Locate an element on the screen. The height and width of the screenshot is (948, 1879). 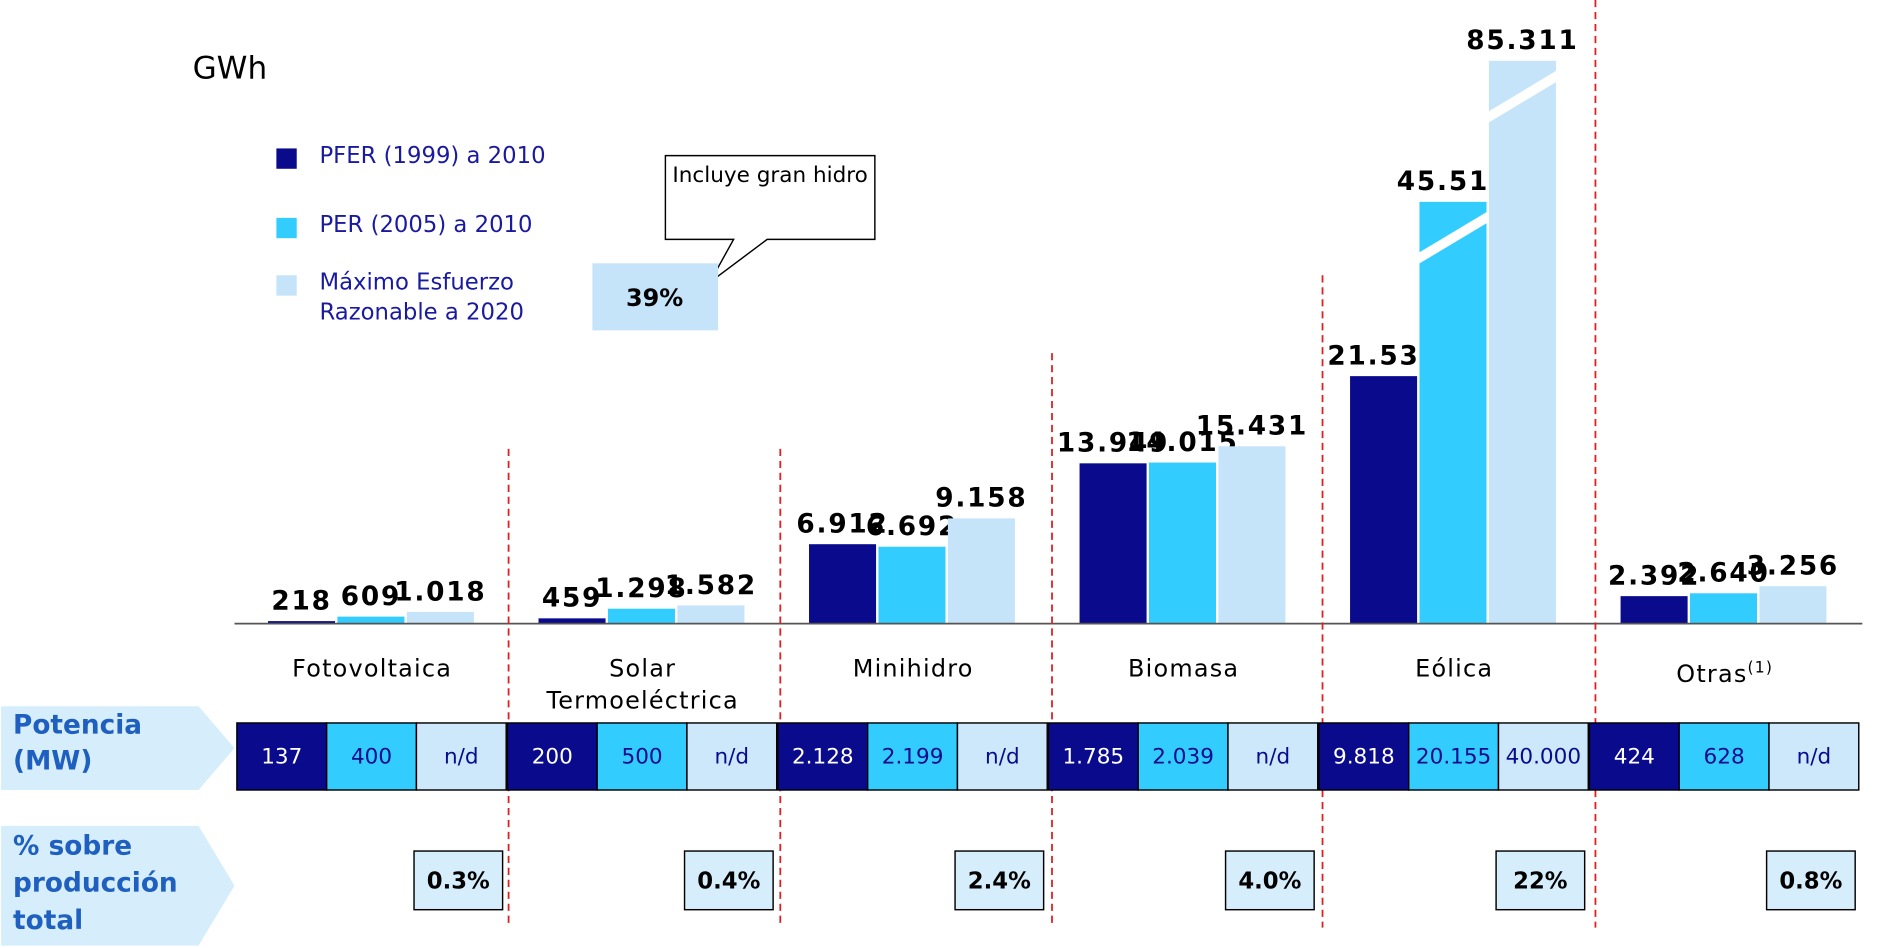
legend-label: PER (2005) a 2010 is located at coordinates (426, 225).